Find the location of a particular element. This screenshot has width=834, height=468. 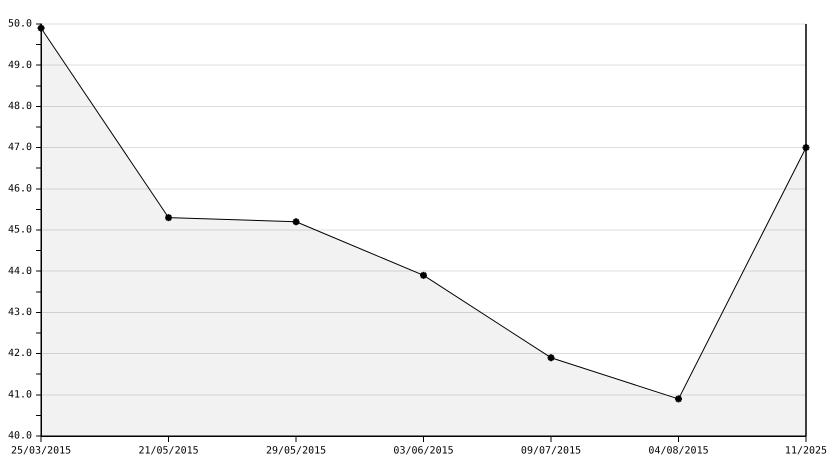

y-tick-label: 46.0 is located at coordinates (20, 188).